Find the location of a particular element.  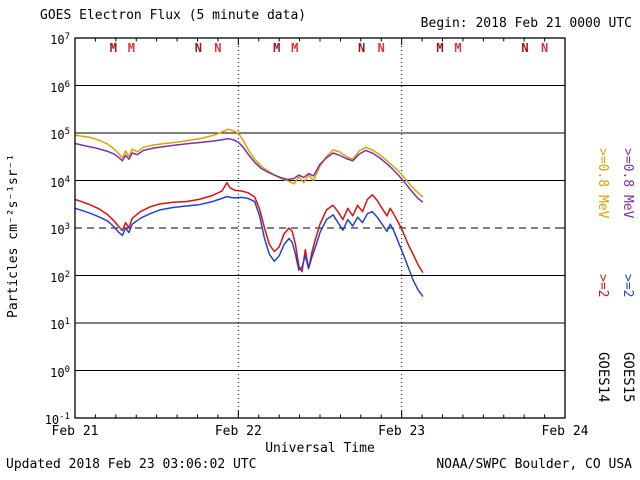

legend-goes14-name: GOES14 is located at coordinates (603, 377).